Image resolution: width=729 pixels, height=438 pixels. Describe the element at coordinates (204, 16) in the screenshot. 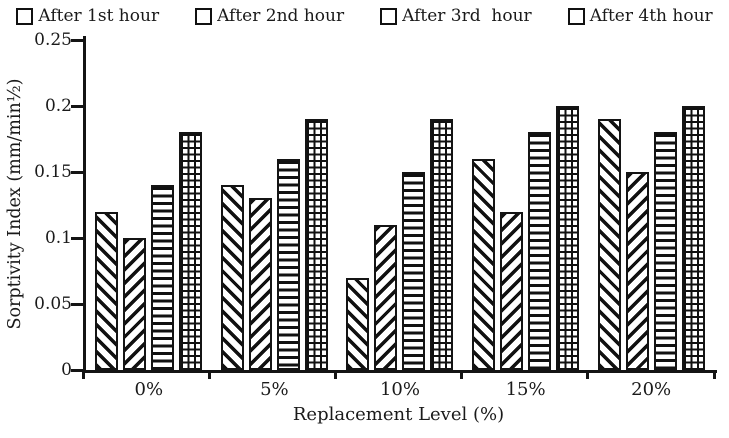

I see `diagonal-slash-swatch-icon` at that location.